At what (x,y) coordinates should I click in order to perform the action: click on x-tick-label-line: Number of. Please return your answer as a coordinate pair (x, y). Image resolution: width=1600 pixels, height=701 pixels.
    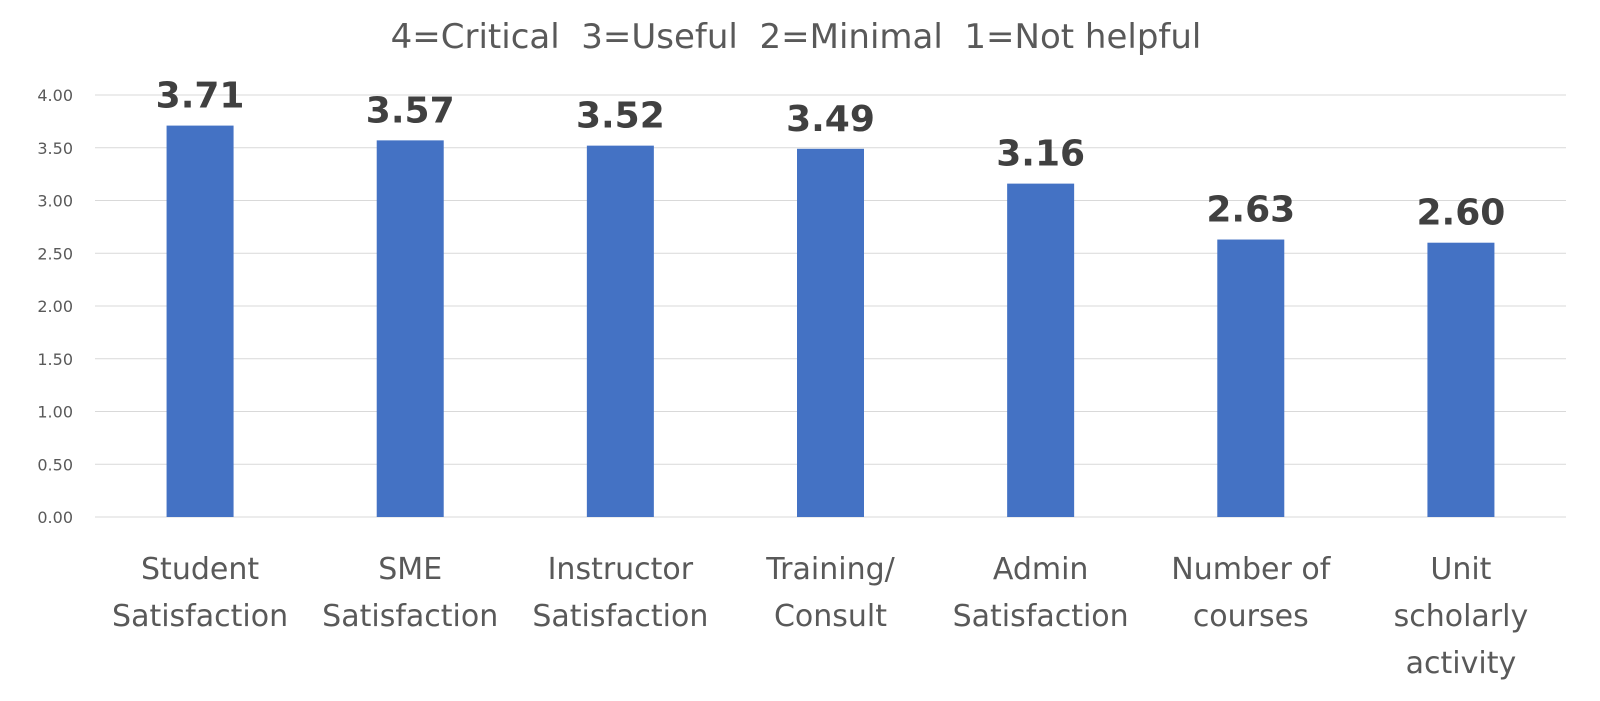
    Looking at the image, I should click on (1251, 569).